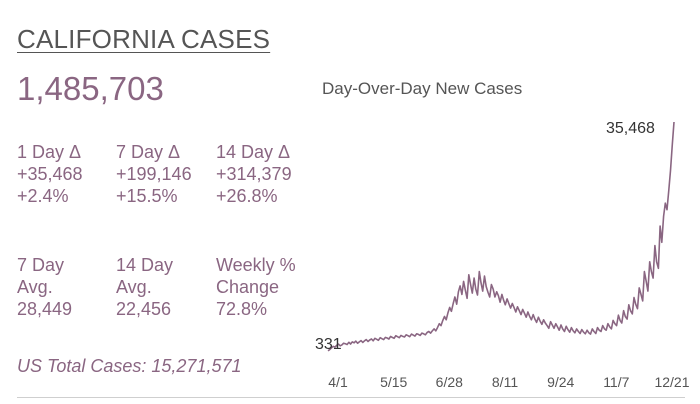 This screenshot has width=700, height=404. What do you see at coordinates (144, 309) in the screenshot?
I see `avg-value: 22,456` at bounding box center [144, 309].